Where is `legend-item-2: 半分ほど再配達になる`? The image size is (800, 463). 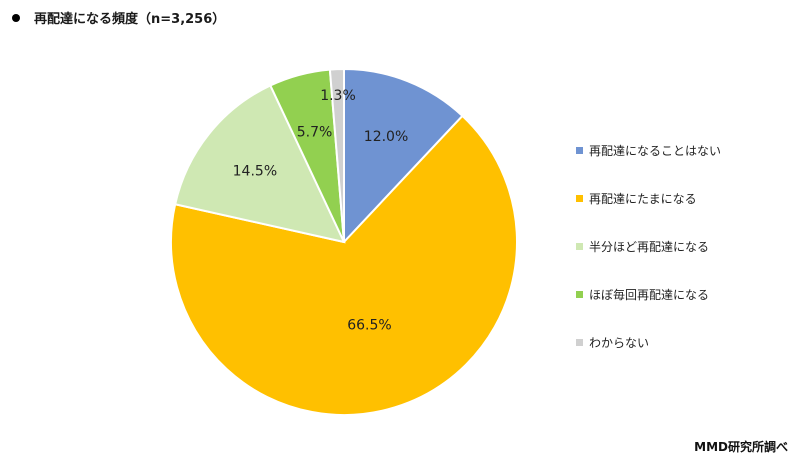
legend-item-2: 半分ほど再配達になる is located at coordinates (648, 246).